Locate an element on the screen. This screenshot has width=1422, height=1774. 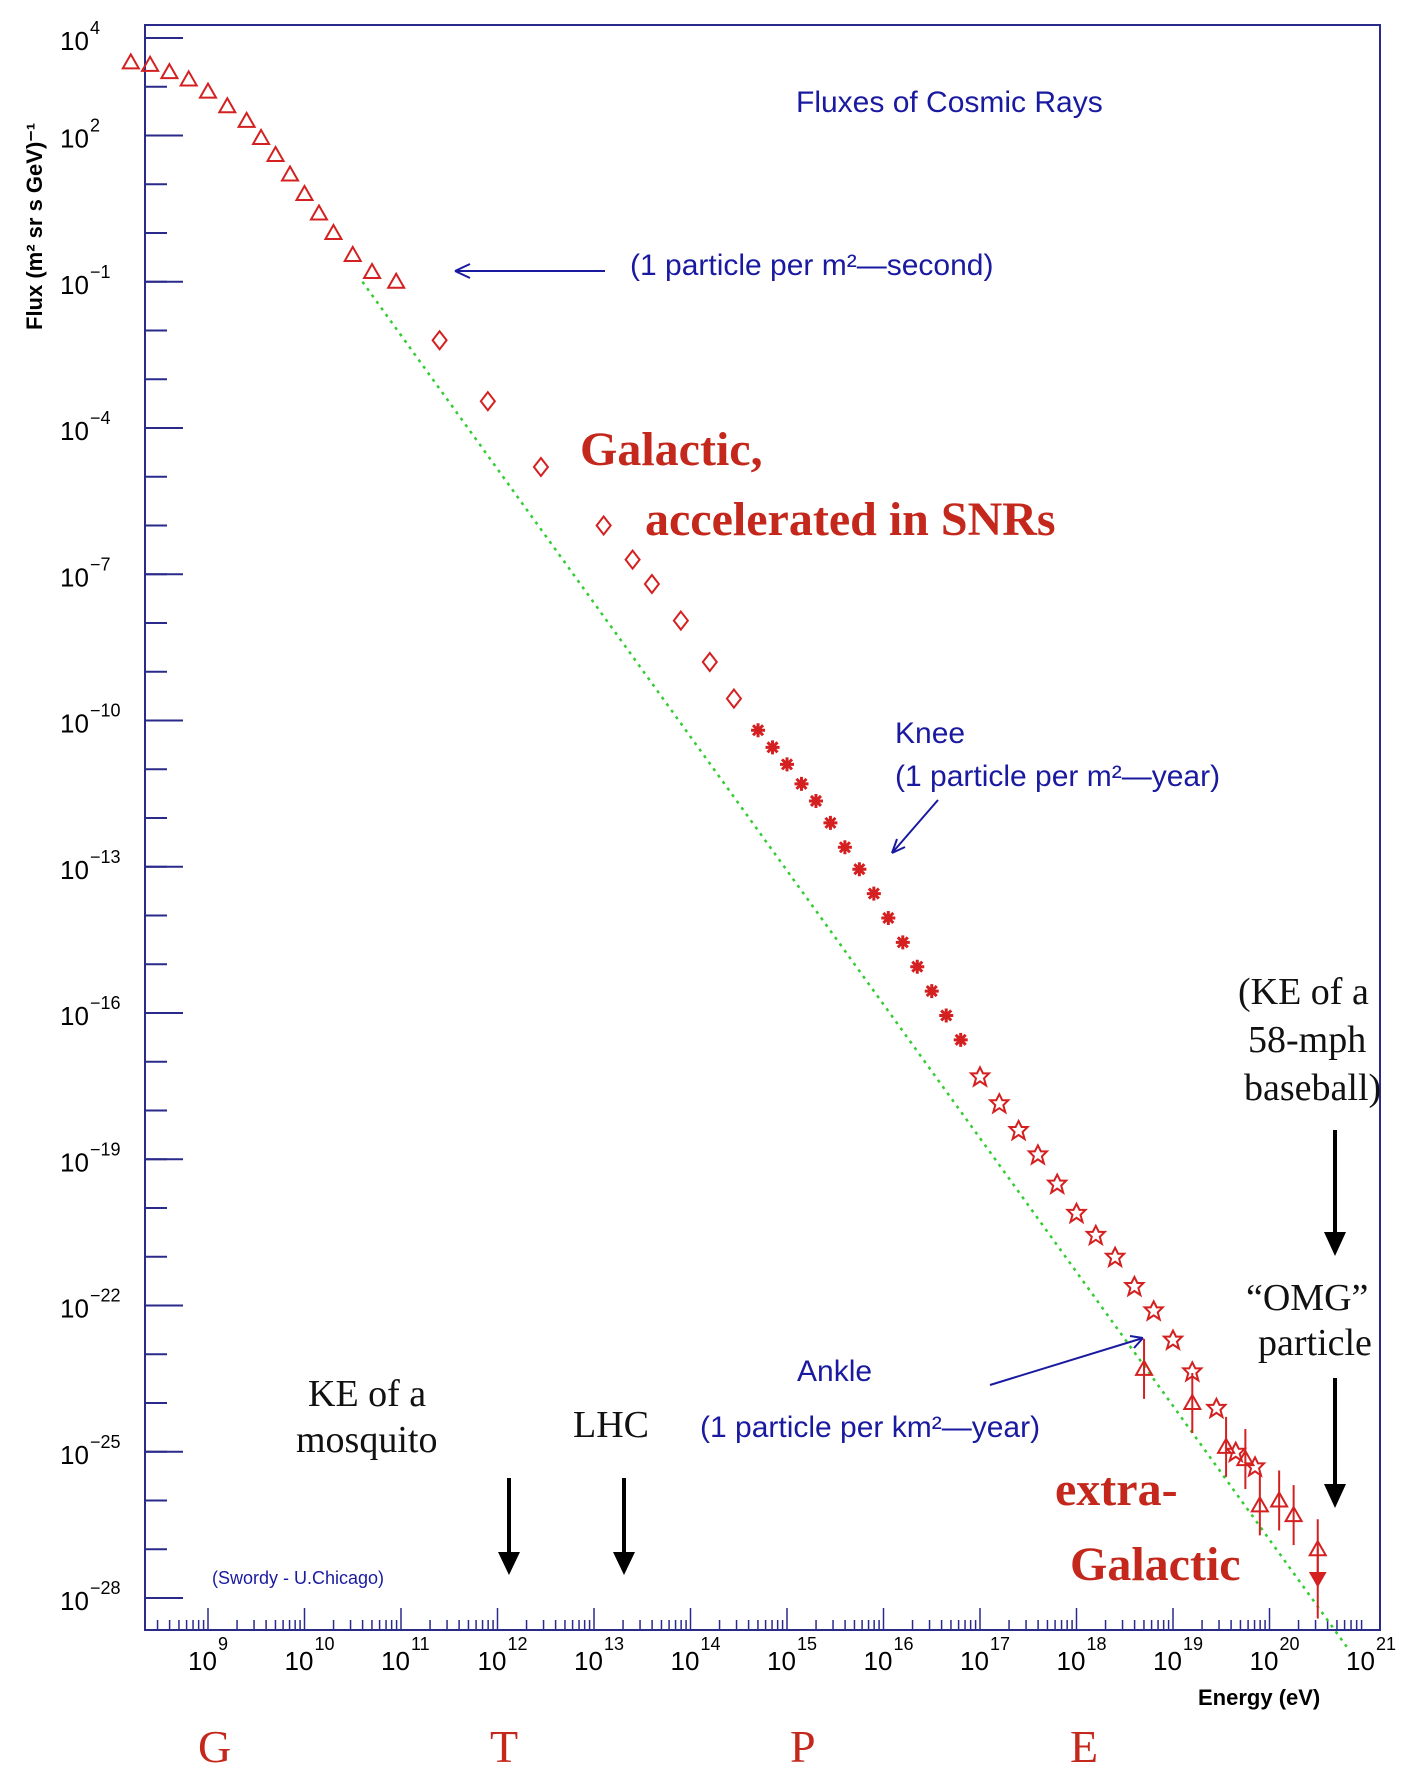
y-tick-exponent: −28 is located at coordinates (105, 1588).